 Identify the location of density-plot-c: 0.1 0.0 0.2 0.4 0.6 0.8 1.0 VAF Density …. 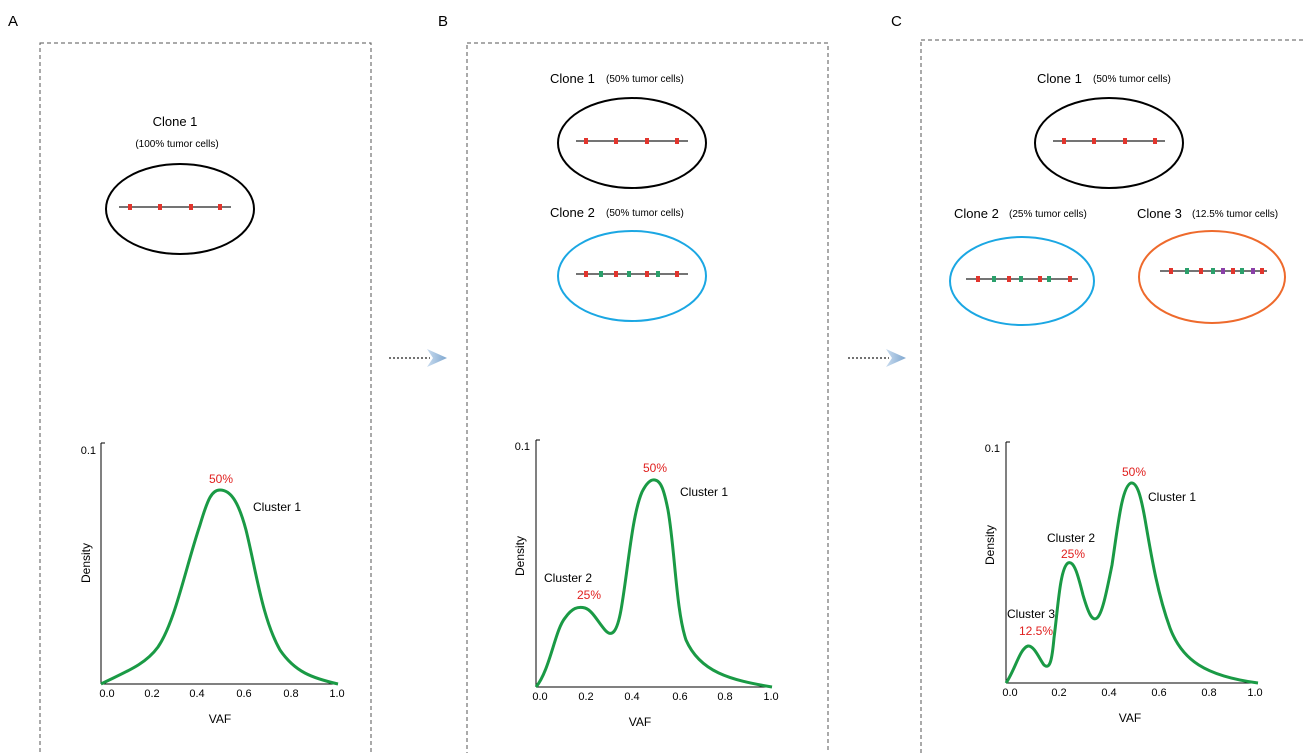
(1123, 583).